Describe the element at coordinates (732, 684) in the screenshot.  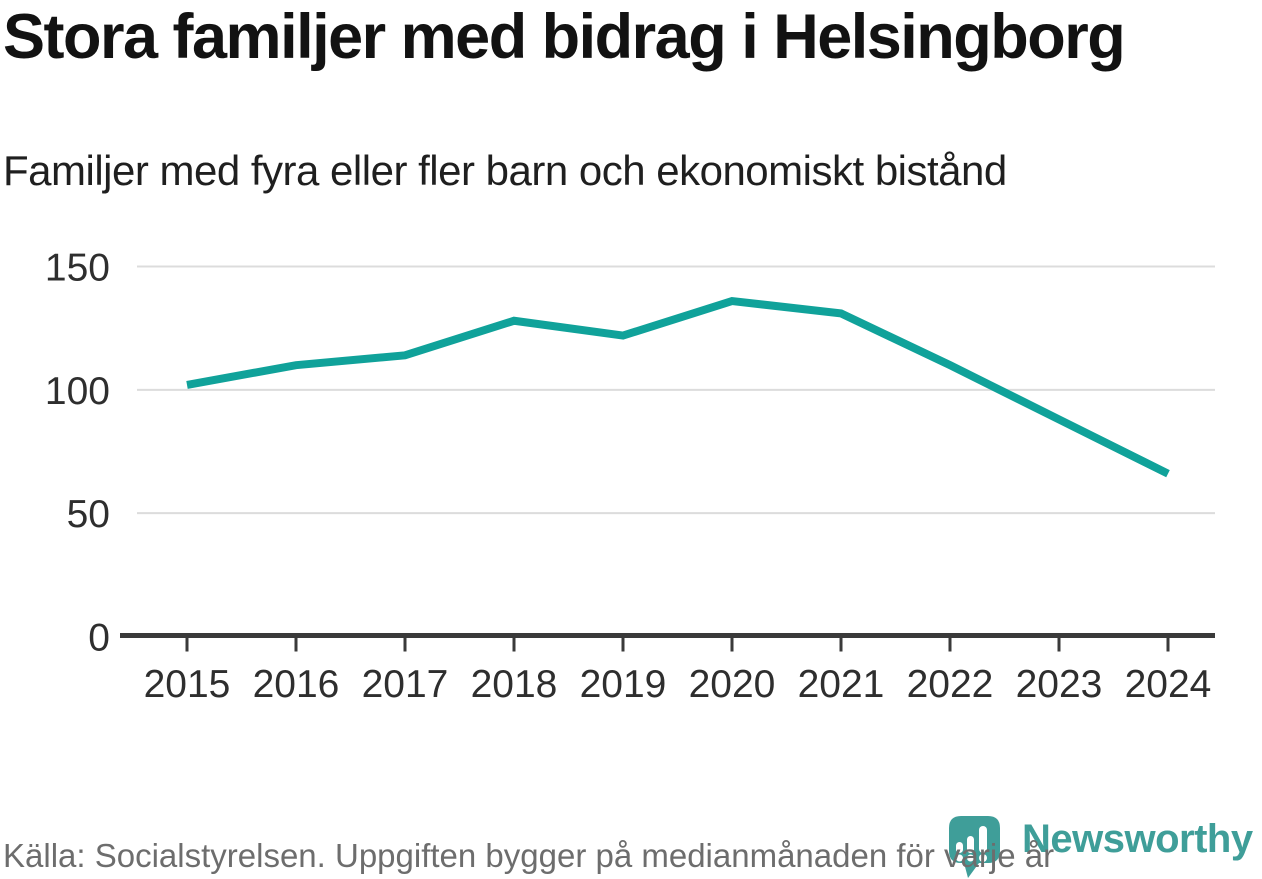
I see `x-axis-label-2020: 2020` at that location.